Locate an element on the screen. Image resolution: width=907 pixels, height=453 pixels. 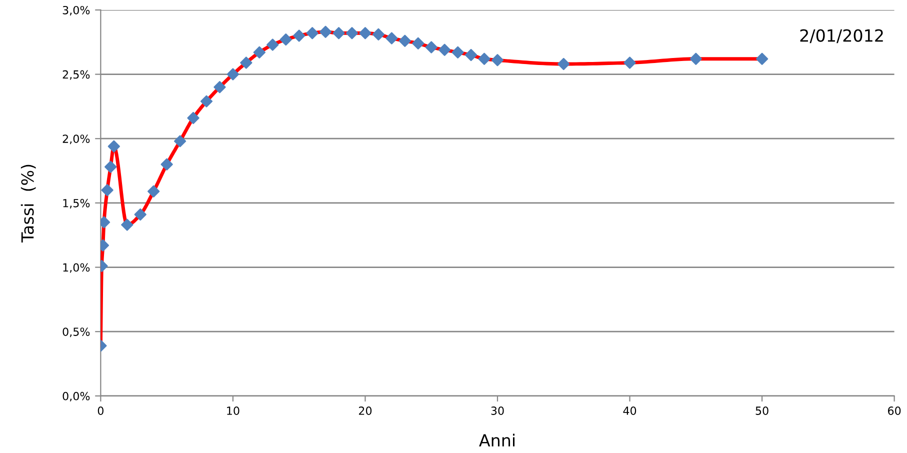
annotation: 2/01/2012 is located at coordinates (841, 36).